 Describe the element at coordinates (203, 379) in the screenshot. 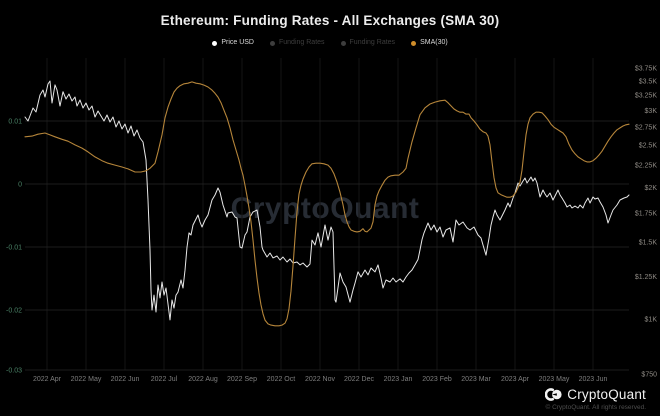

I see `x-axis-tick-label: 2022 Aug` at that location.